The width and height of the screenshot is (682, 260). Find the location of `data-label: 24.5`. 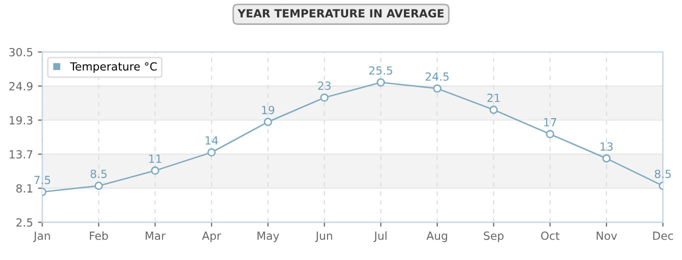

data-label: 24.5 is located at coordinates (437, 76).